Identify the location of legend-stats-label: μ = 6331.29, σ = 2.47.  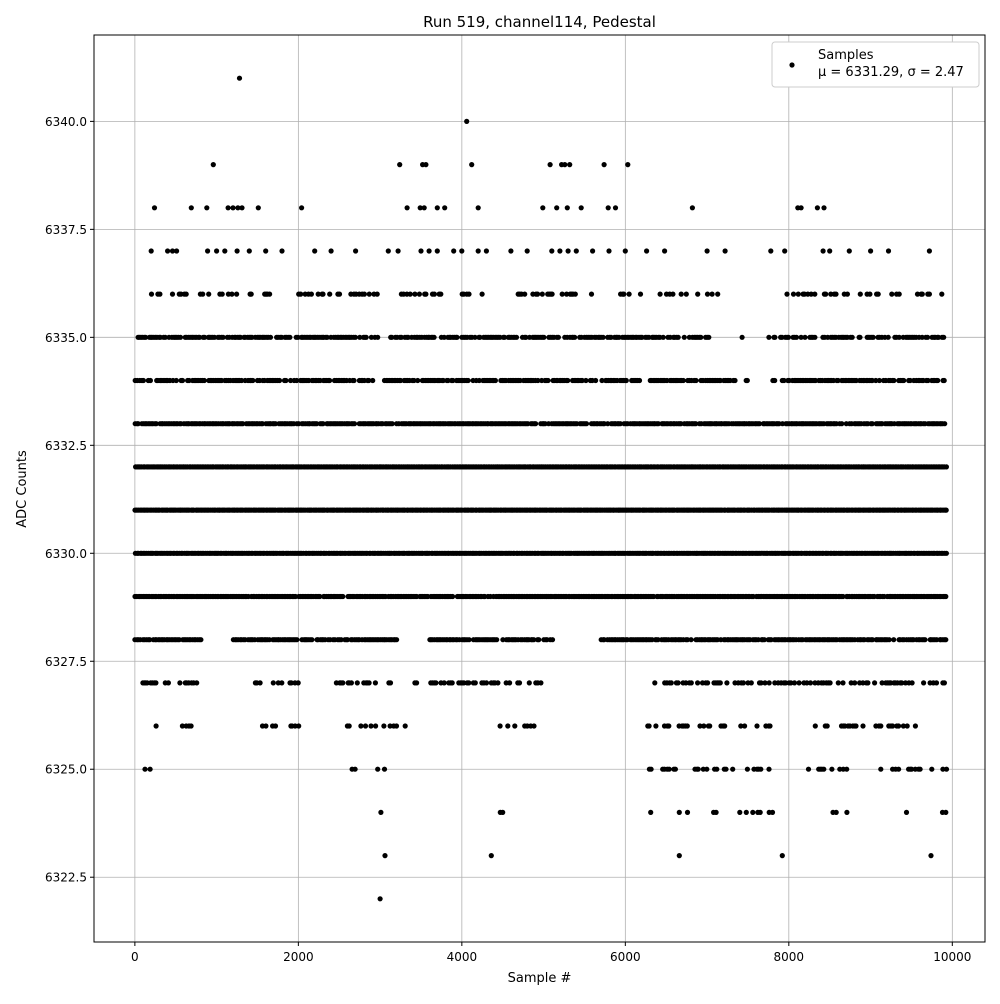
(891, 72).